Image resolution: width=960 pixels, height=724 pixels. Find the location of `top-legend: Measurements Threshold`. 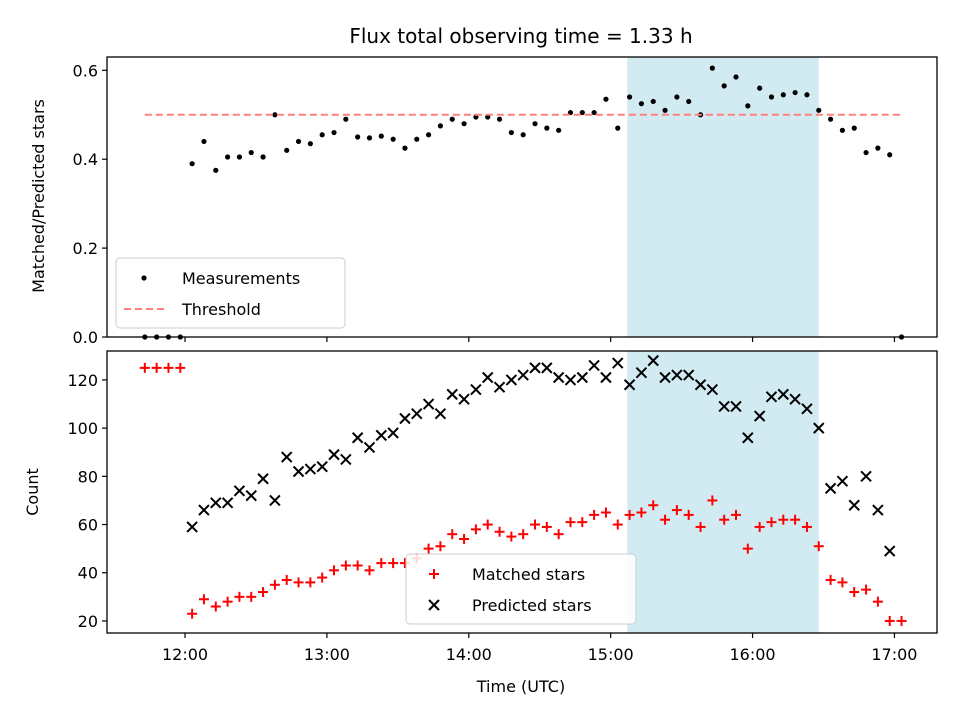

top-legend: Measurements Threshold is located at coordinates (230, 293).